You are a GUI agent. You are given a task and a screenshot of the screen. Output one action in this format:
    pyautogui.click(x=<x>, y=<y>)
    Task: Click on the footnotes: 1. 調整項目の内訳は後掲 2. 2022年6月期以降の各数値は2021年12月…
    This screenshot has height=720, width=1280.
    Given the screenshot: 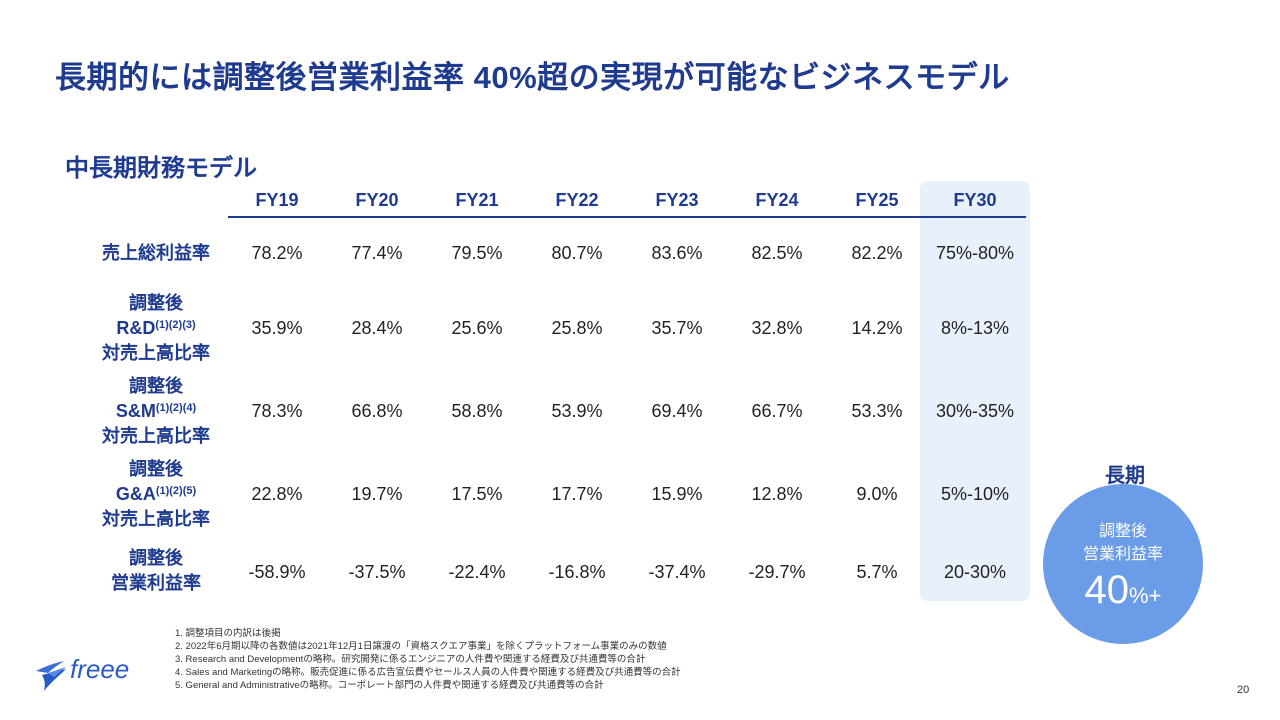 What is the action you would take?
    pyautogui.click(x=525, y=659)
    